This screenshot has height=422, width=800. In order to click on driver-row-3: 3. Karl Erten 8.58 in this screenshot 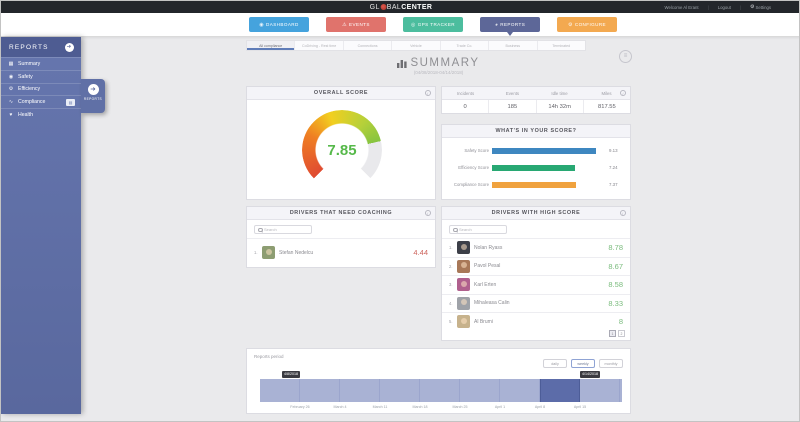, I will do `click(536, 284)`.